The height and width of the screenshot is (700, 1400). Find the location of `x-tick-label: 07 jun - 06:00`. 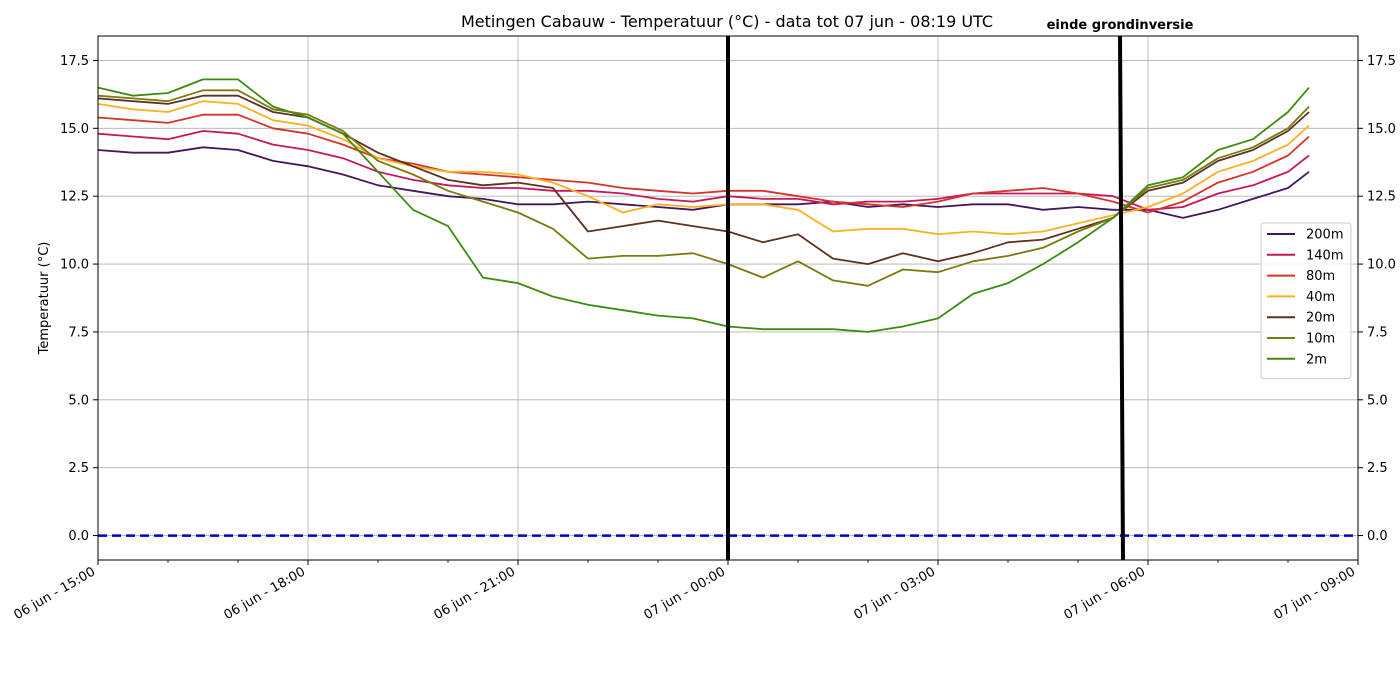

x-tick-label: 07 jun - 06:00 is located at coordinates (1105, 593).